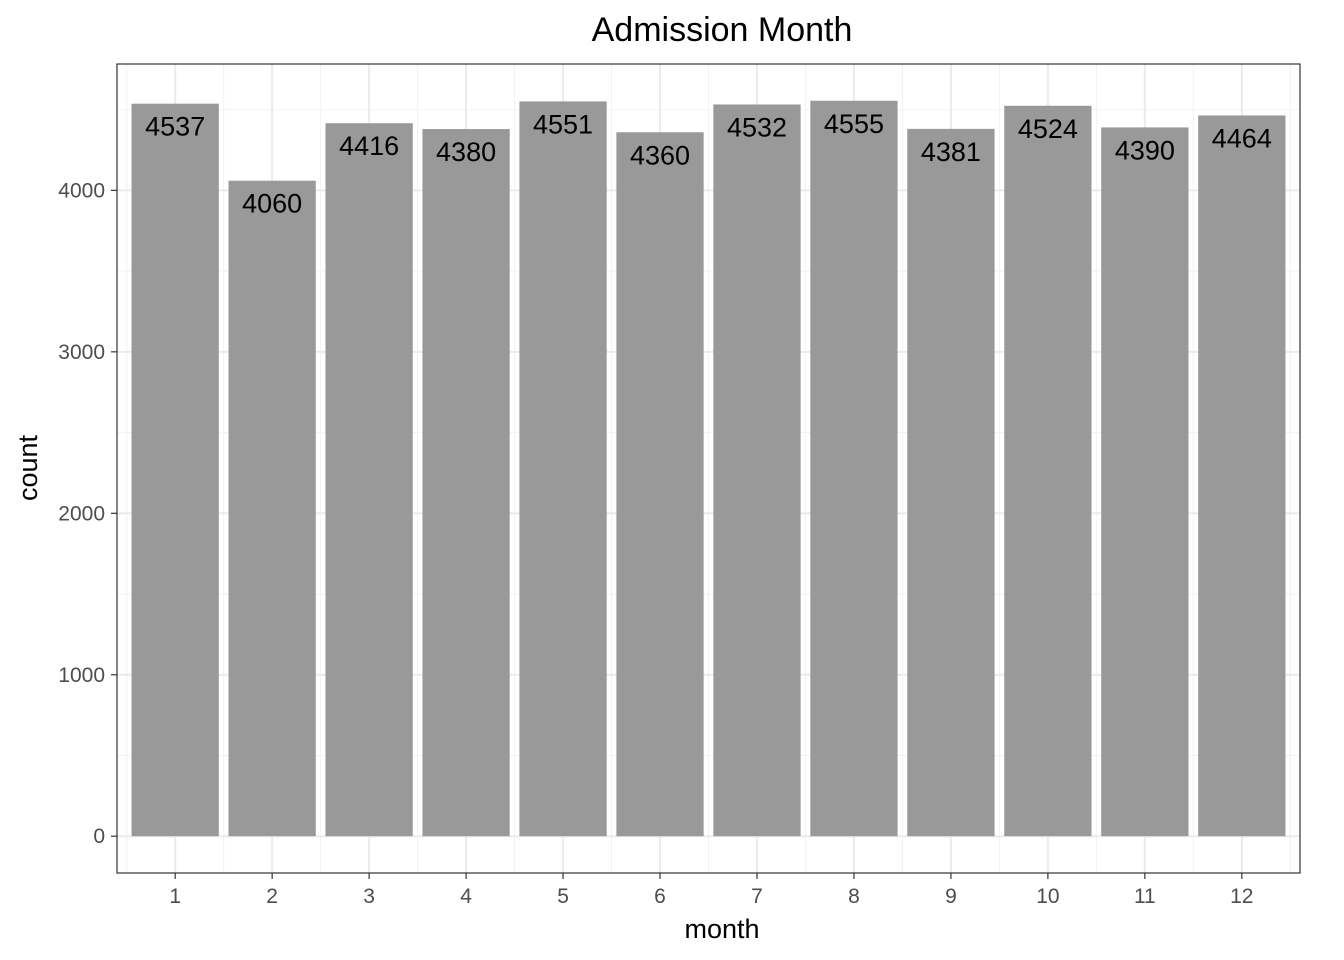 This screenshot has height=960, width=1344. Describe the element at coordinates (272, 204) in the screenshot. I see `bar-value-label-month-2: 4060` at that location.